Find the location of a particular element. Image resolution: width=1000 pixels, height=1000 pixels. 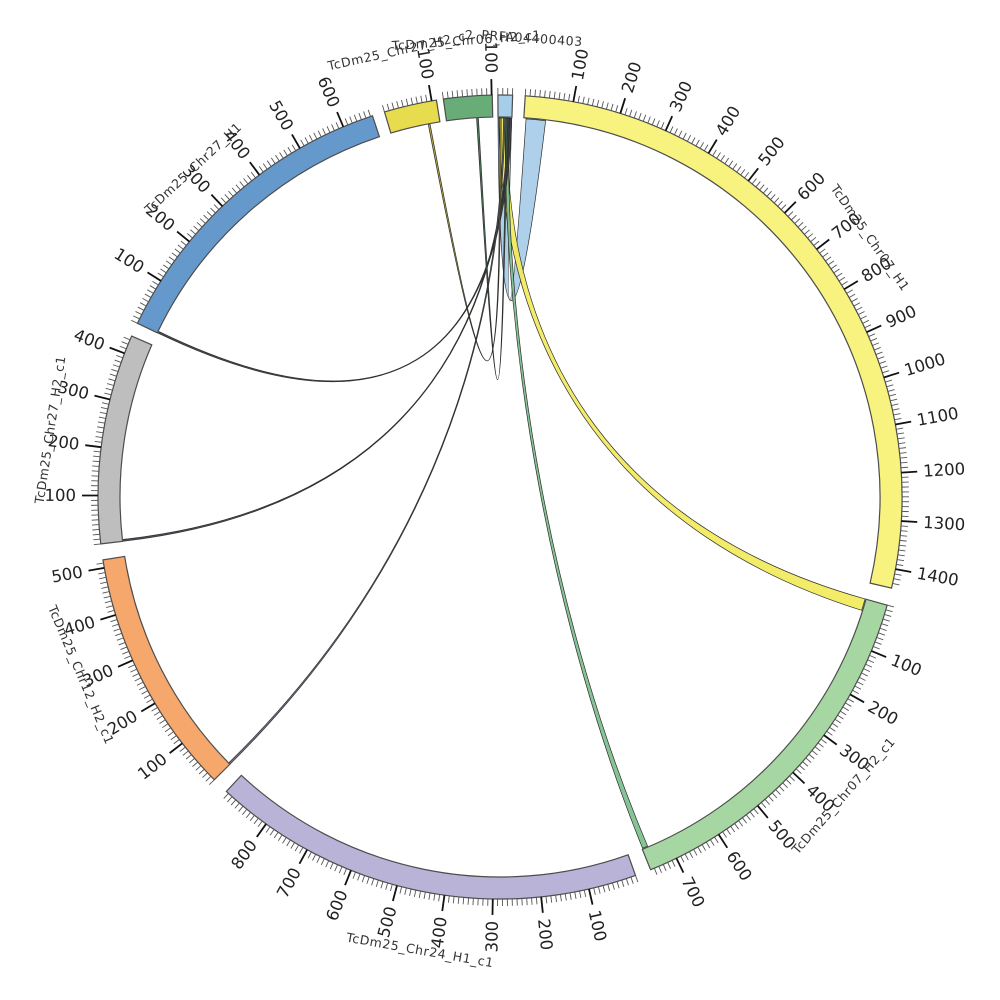

segment-arc-TcDm25_Chr24_H1_c1 is located at coordinates (431, 837).